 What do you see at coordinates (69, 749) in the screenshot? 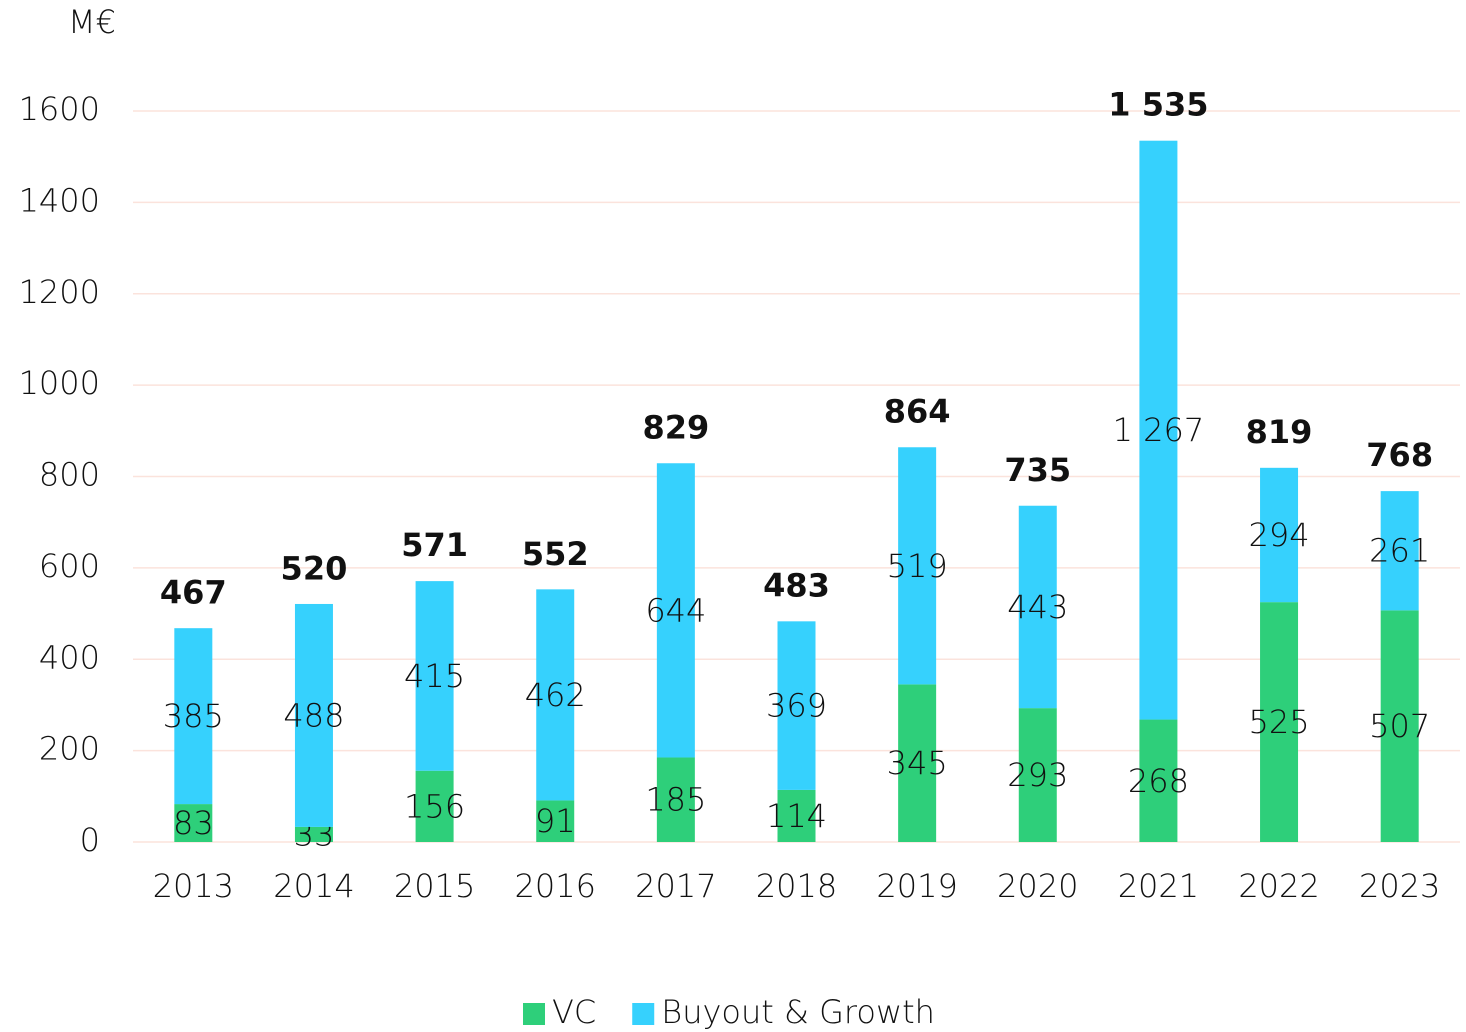
I see `y-tick-label: 200` at bounding box center [69, 749].